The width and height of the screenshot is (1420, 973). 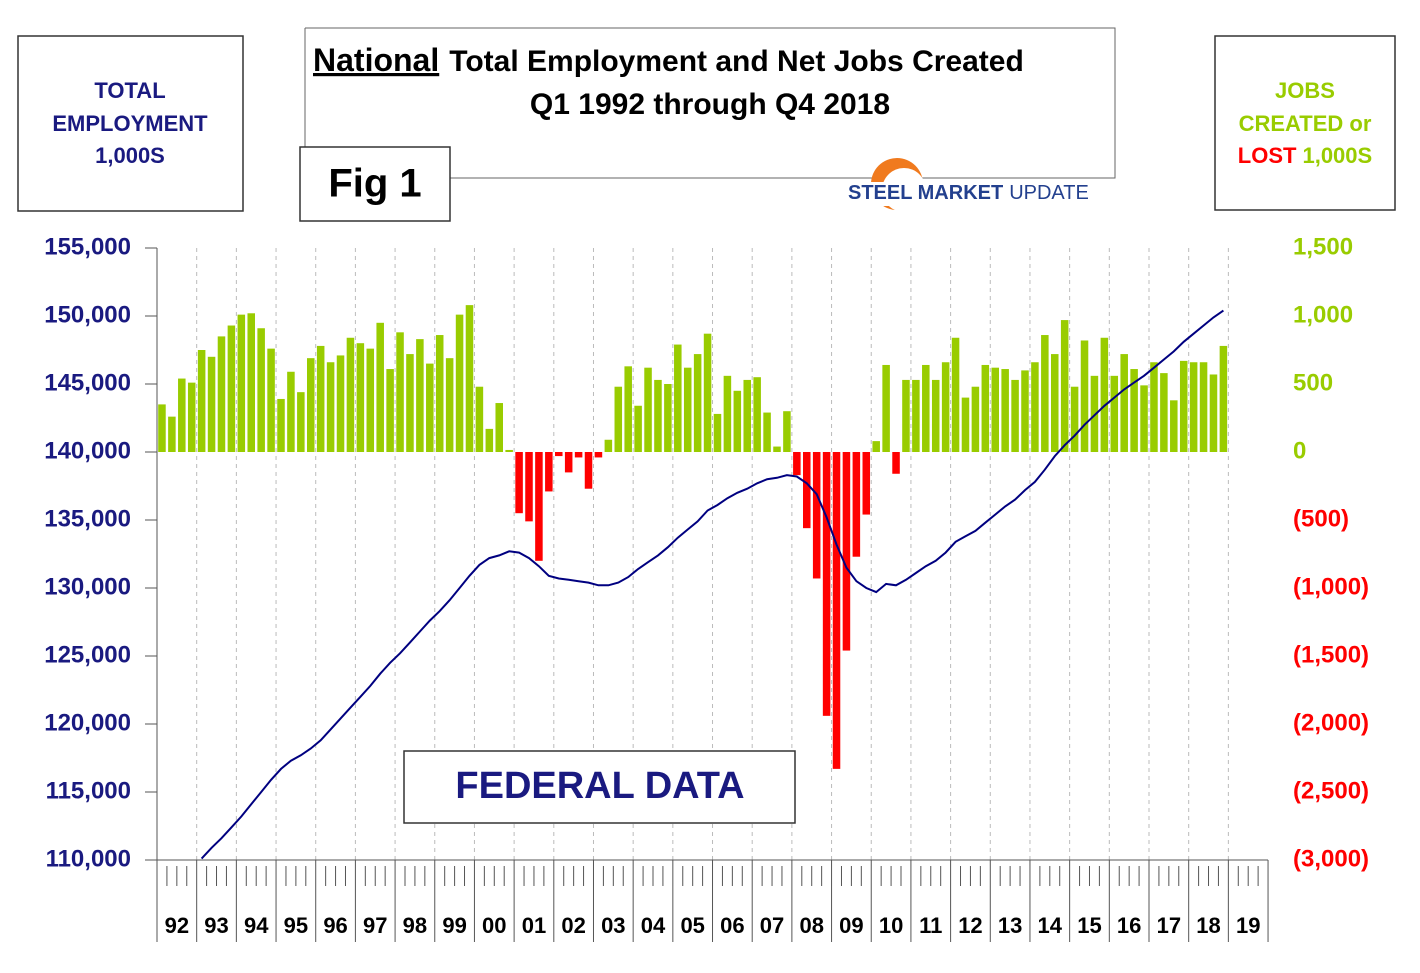 I want to click on x-tick-label: 00, so click(x=494, y=925).